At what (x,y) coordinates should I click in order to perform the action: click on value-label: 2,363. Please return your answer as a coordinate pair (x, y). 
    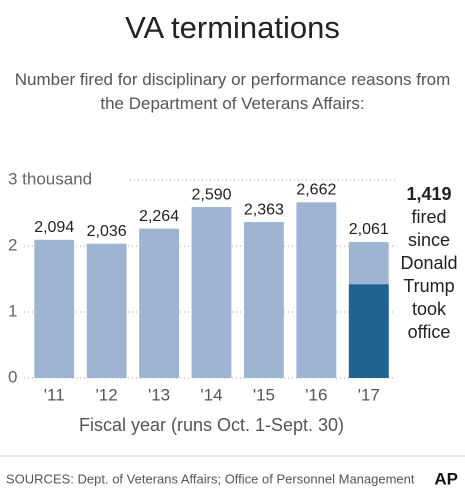
    Looking at the image, I should click on (264, 209).